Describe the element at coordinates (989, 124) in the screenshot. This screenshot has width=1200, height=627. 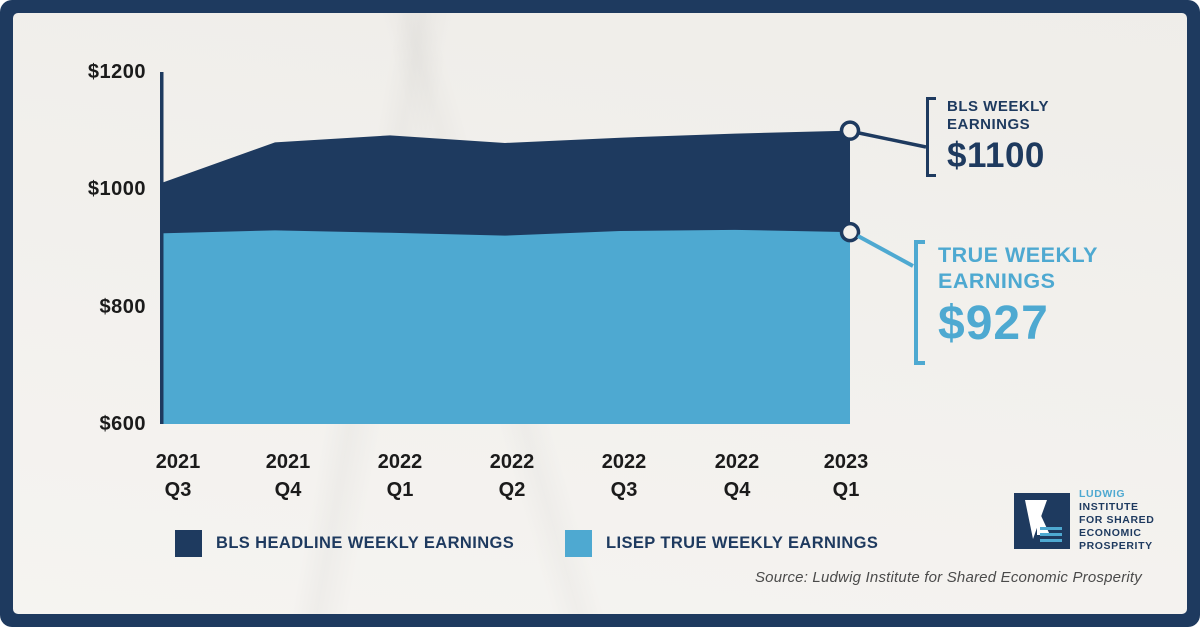
I see `bls-callout-label: EARNINGS` at that location.